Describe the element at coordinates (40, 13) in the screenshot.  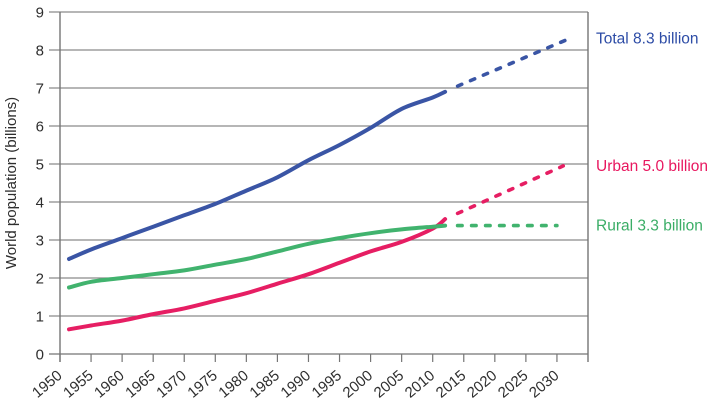
I see `y-tick-label: 9` at that location.